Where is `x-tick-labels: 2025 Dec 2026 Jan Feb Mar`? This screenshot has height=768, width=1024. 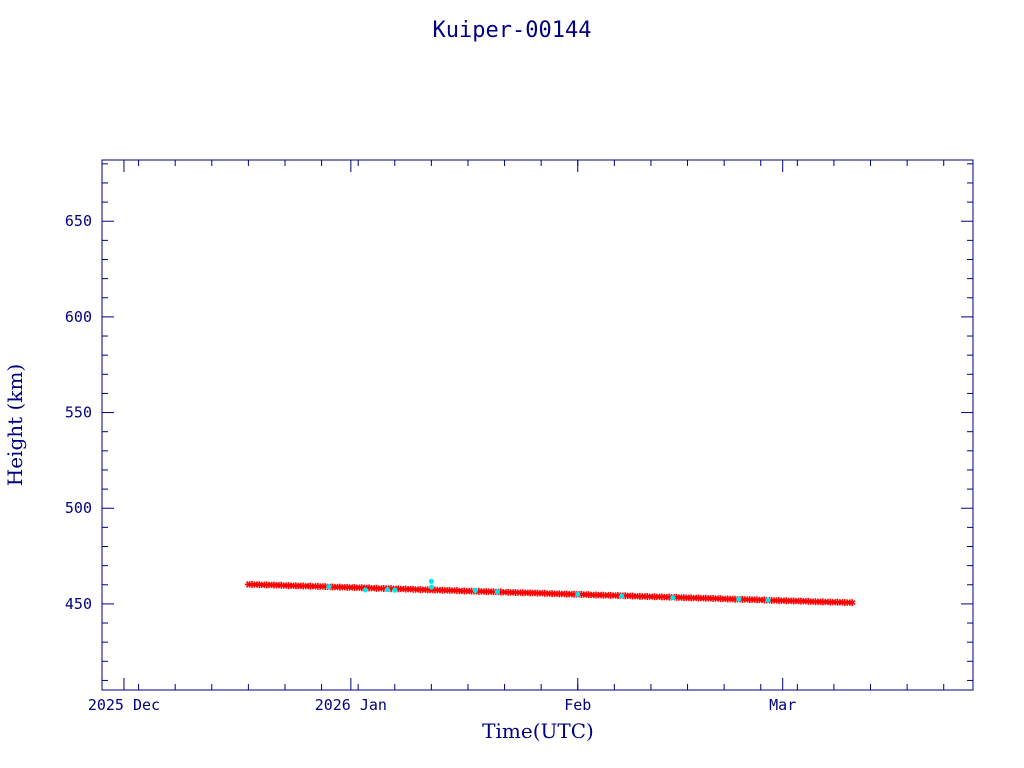 x-tick-labels: 2025 Dec 2026 Jan Feb Mar is located at coordinates (442, 705).